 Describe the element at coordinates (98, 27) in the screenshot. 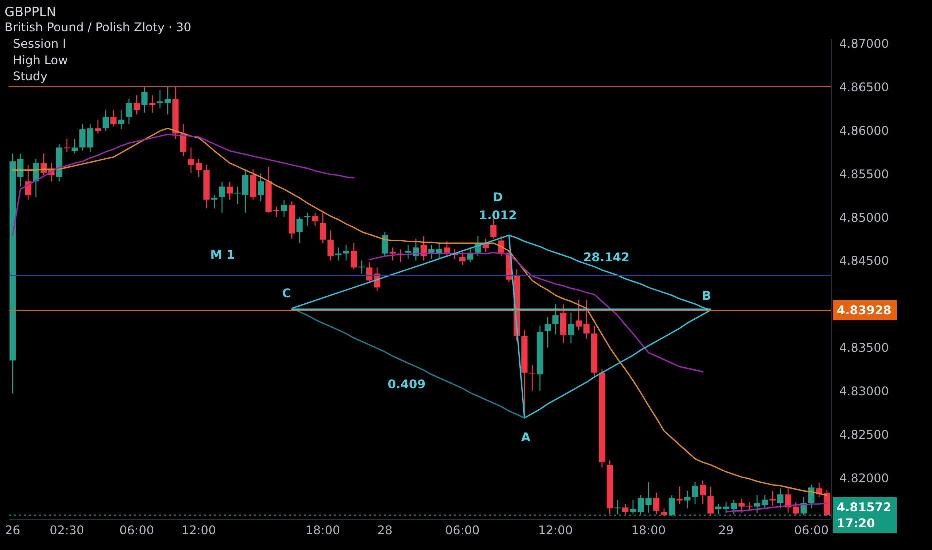

I see `chart-subtitle: British Pound / Polish Zloty · 30` at that location.